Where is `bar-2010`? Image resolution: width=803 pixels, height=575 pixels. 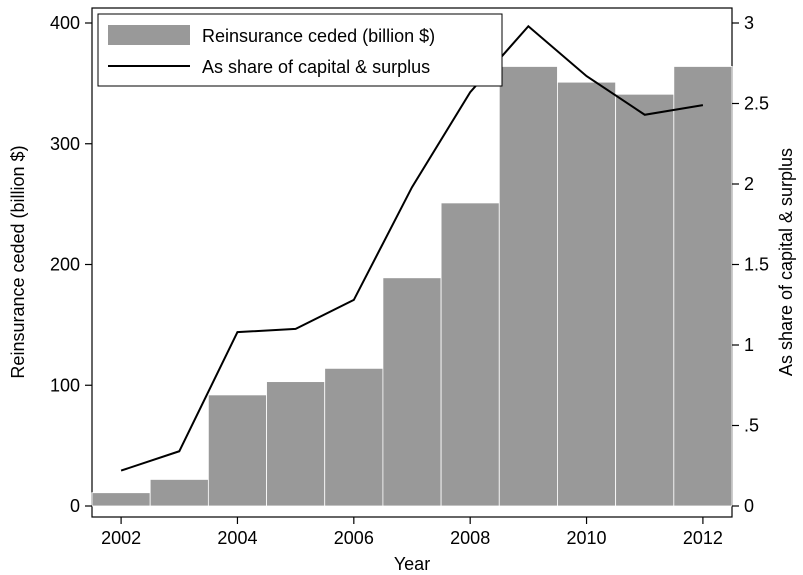
bar-2010 is located at coordinates (587, 294).